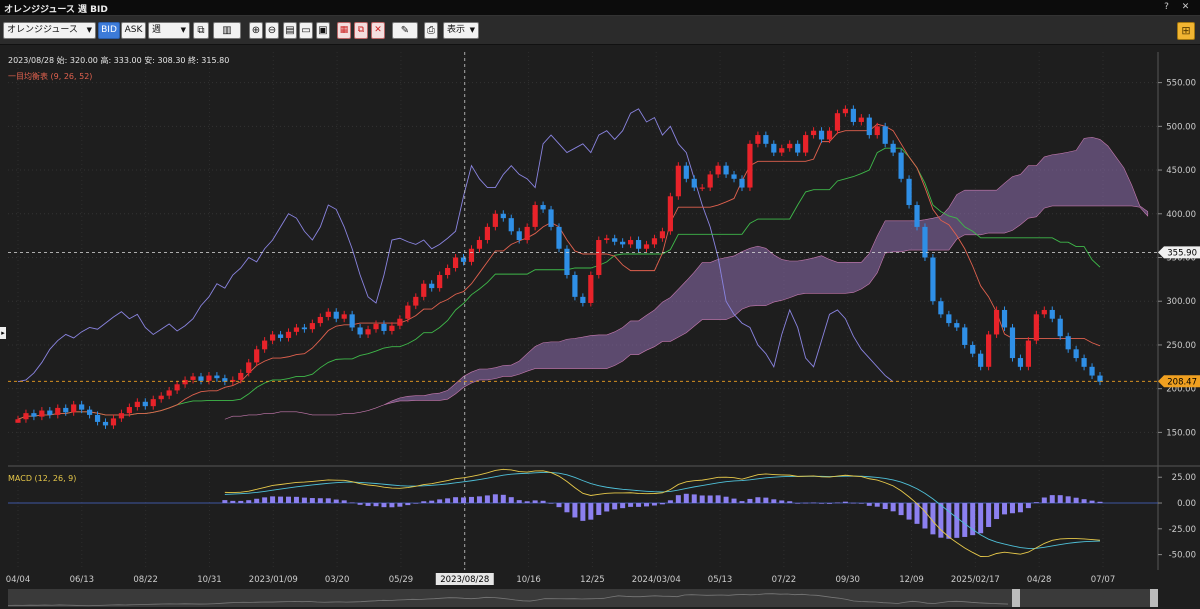 The width and height of the screenshot is (1200, 609). What do you see at coordinates (1181, 127) in the screenshot?
I see `y-tick-label: 500.00` at bounding box center [1181, 127].